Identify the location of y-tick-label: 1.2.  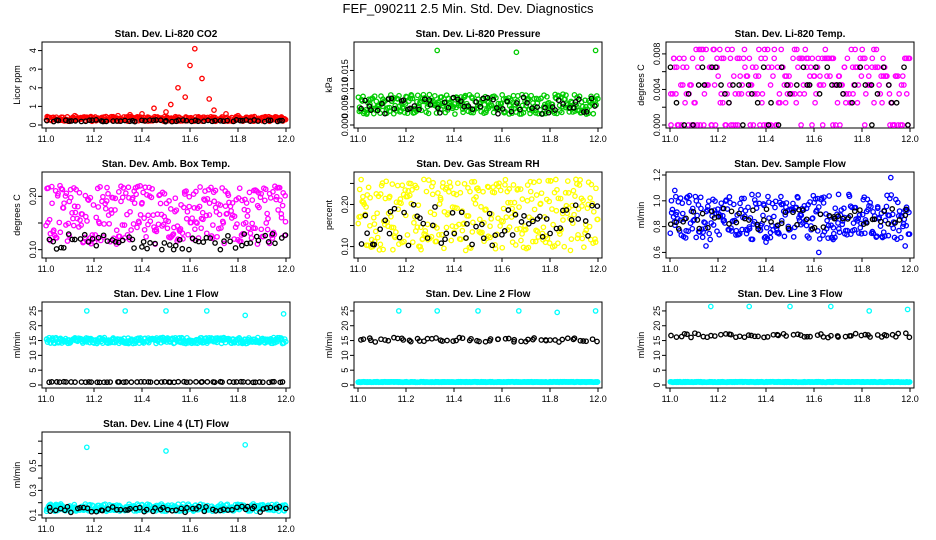
(657, 175).